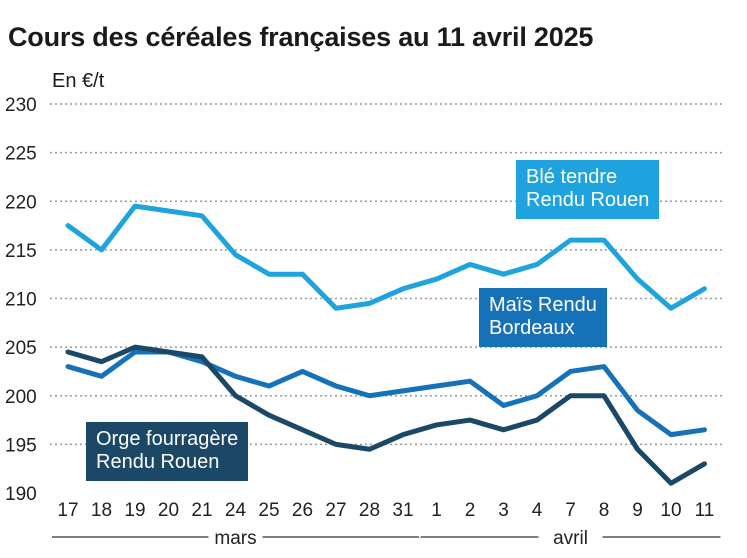 The height and width of the screenshot is (558, 747). What do you see at coordinates (168, 510) in the screenshot?
I see `x-tick-label: 20` at bounding box center [168, 510].